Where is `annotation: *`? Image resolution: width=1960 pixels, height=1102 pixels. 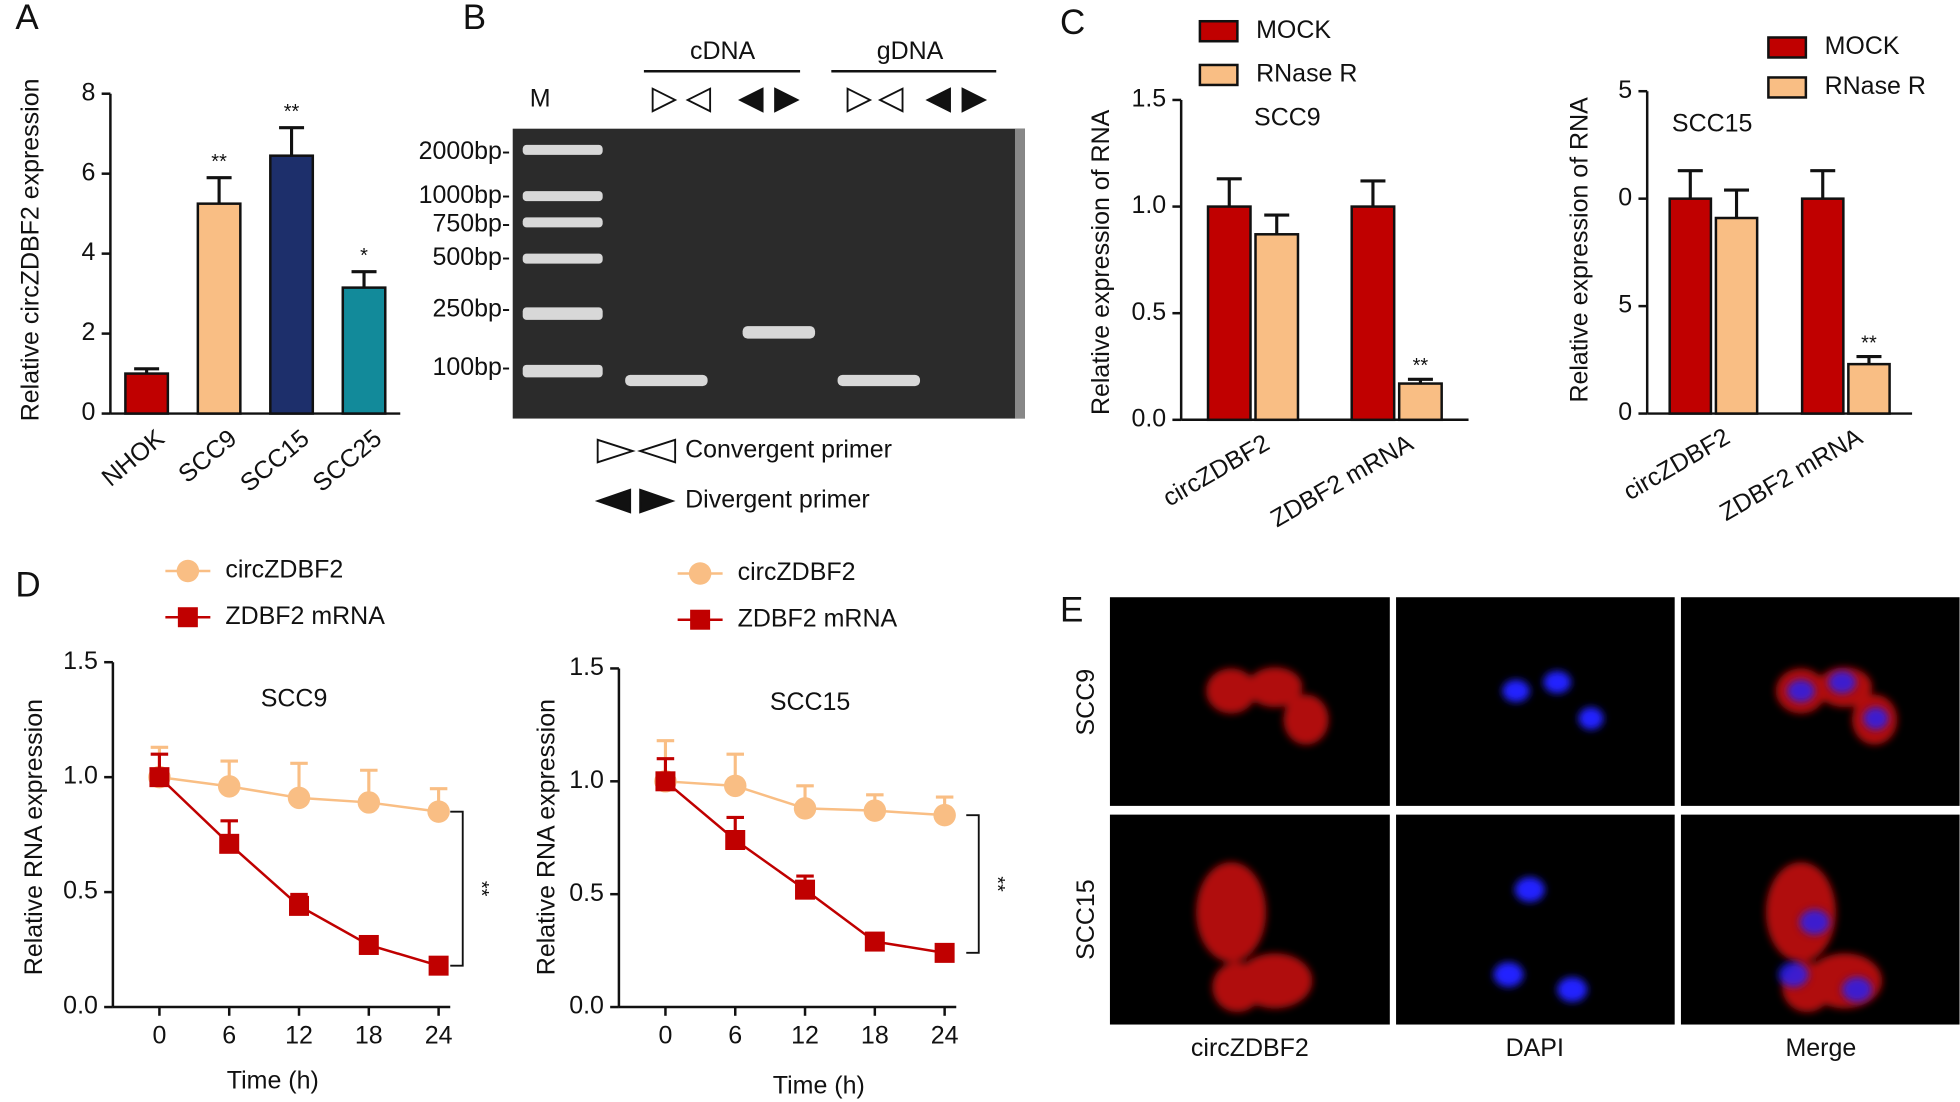
annotation: * is located at coordinates (364, 256).